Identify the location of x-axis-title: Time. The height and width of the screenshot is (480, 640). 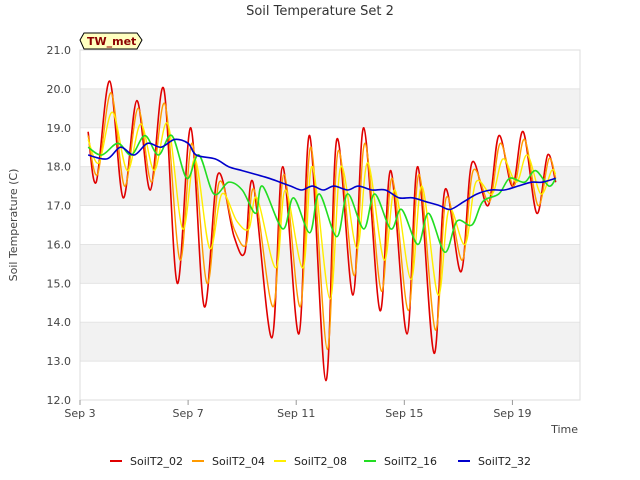
(564, 429).